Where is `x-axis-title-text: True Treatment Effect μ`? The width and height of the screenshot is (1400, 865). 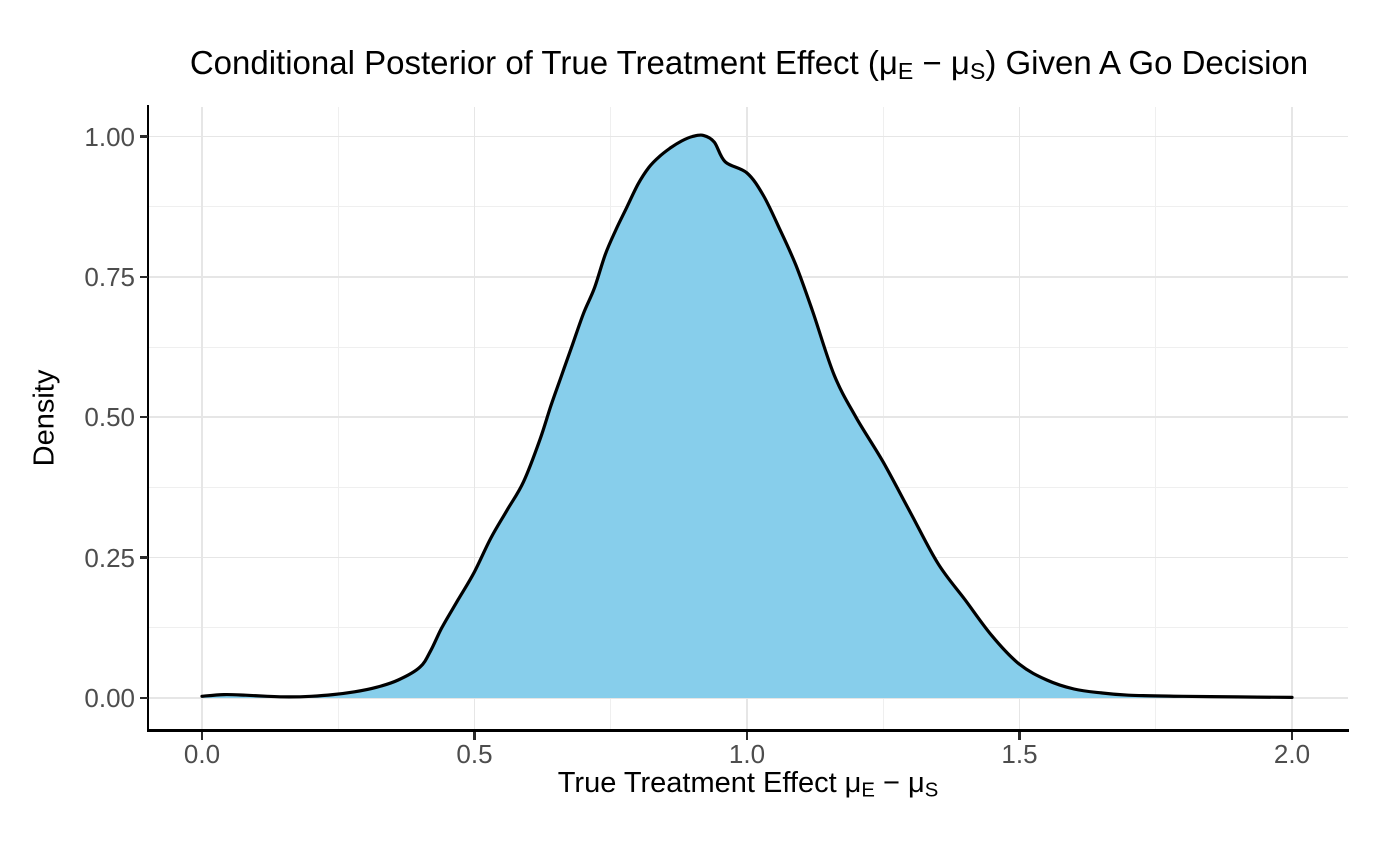 x-axis-title-text: True Treatment Effect μ is located at coordinates (709, 783).